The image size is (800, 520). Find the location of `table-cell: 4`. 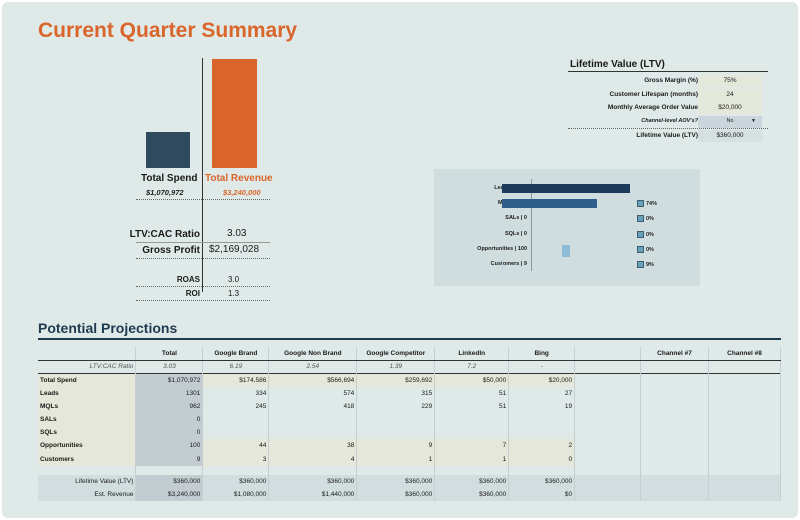

table-cell: 4 is located at coordinates (313, 459).